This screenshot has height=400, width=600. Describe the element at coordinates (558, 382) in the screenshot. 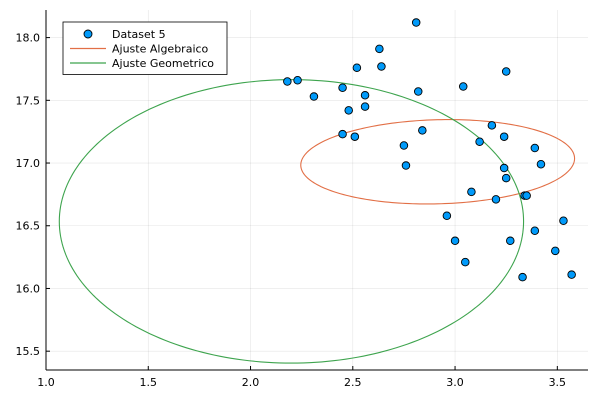

I see `x-tick-label: 3.5` at that location.